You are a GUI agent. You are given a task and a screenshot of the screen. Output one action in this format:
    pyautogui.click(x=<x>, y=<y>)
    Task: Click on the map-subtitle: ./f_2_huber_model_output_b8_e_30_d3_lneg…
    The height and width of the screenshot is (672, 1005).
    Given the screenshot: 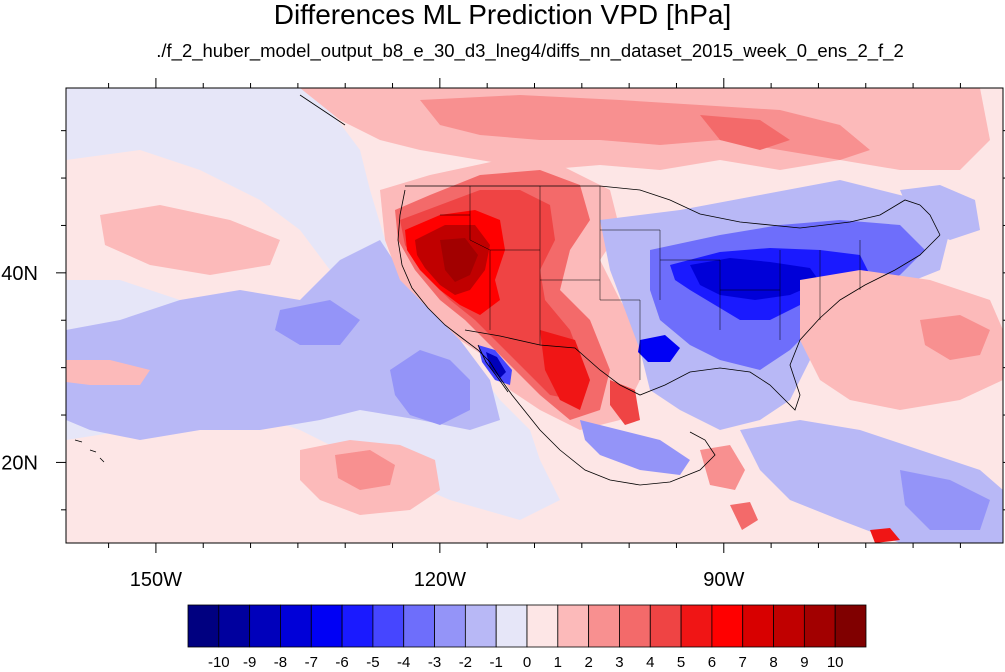 What is the action you would take?
    pyautogui.click(x=530, y=50)
    